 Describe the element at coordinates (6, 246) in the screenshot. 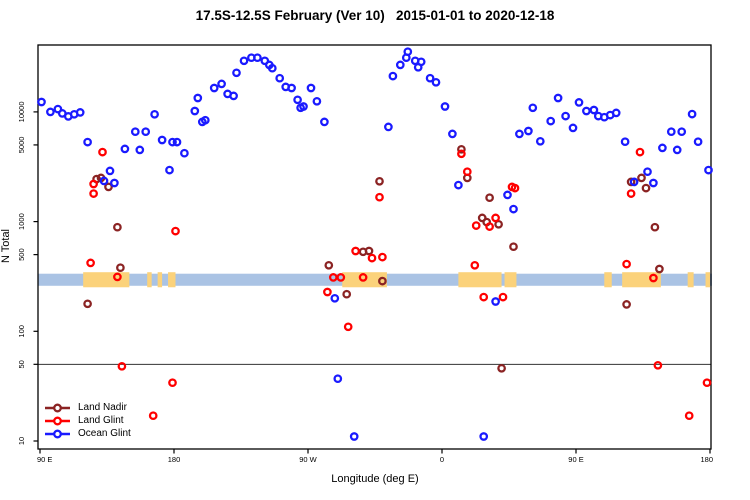

I see `y-axis-title: N Total` at that location.